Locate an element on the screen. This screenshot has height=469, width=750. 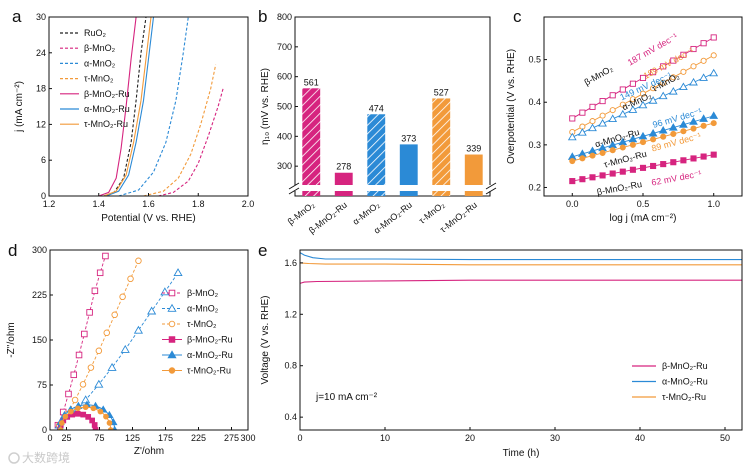
panel-d-ytick-label: 0 is located at coordinates (44, 430).